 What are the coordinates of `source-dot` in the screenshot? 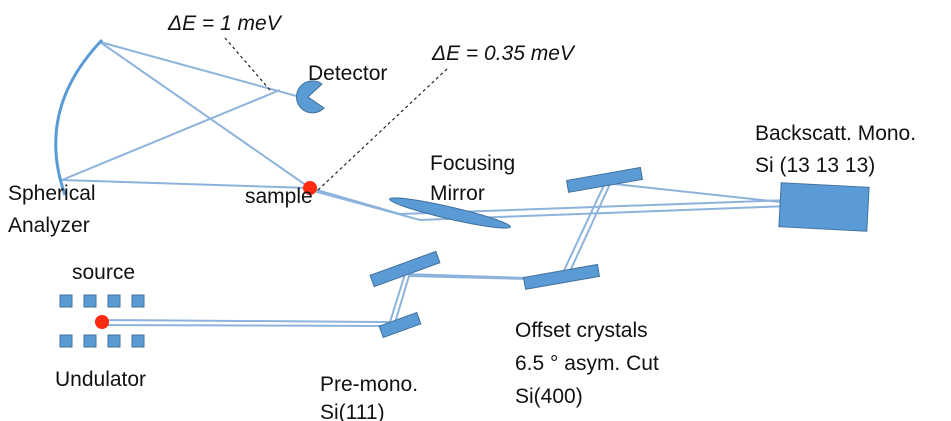 It's located at (102, 322).